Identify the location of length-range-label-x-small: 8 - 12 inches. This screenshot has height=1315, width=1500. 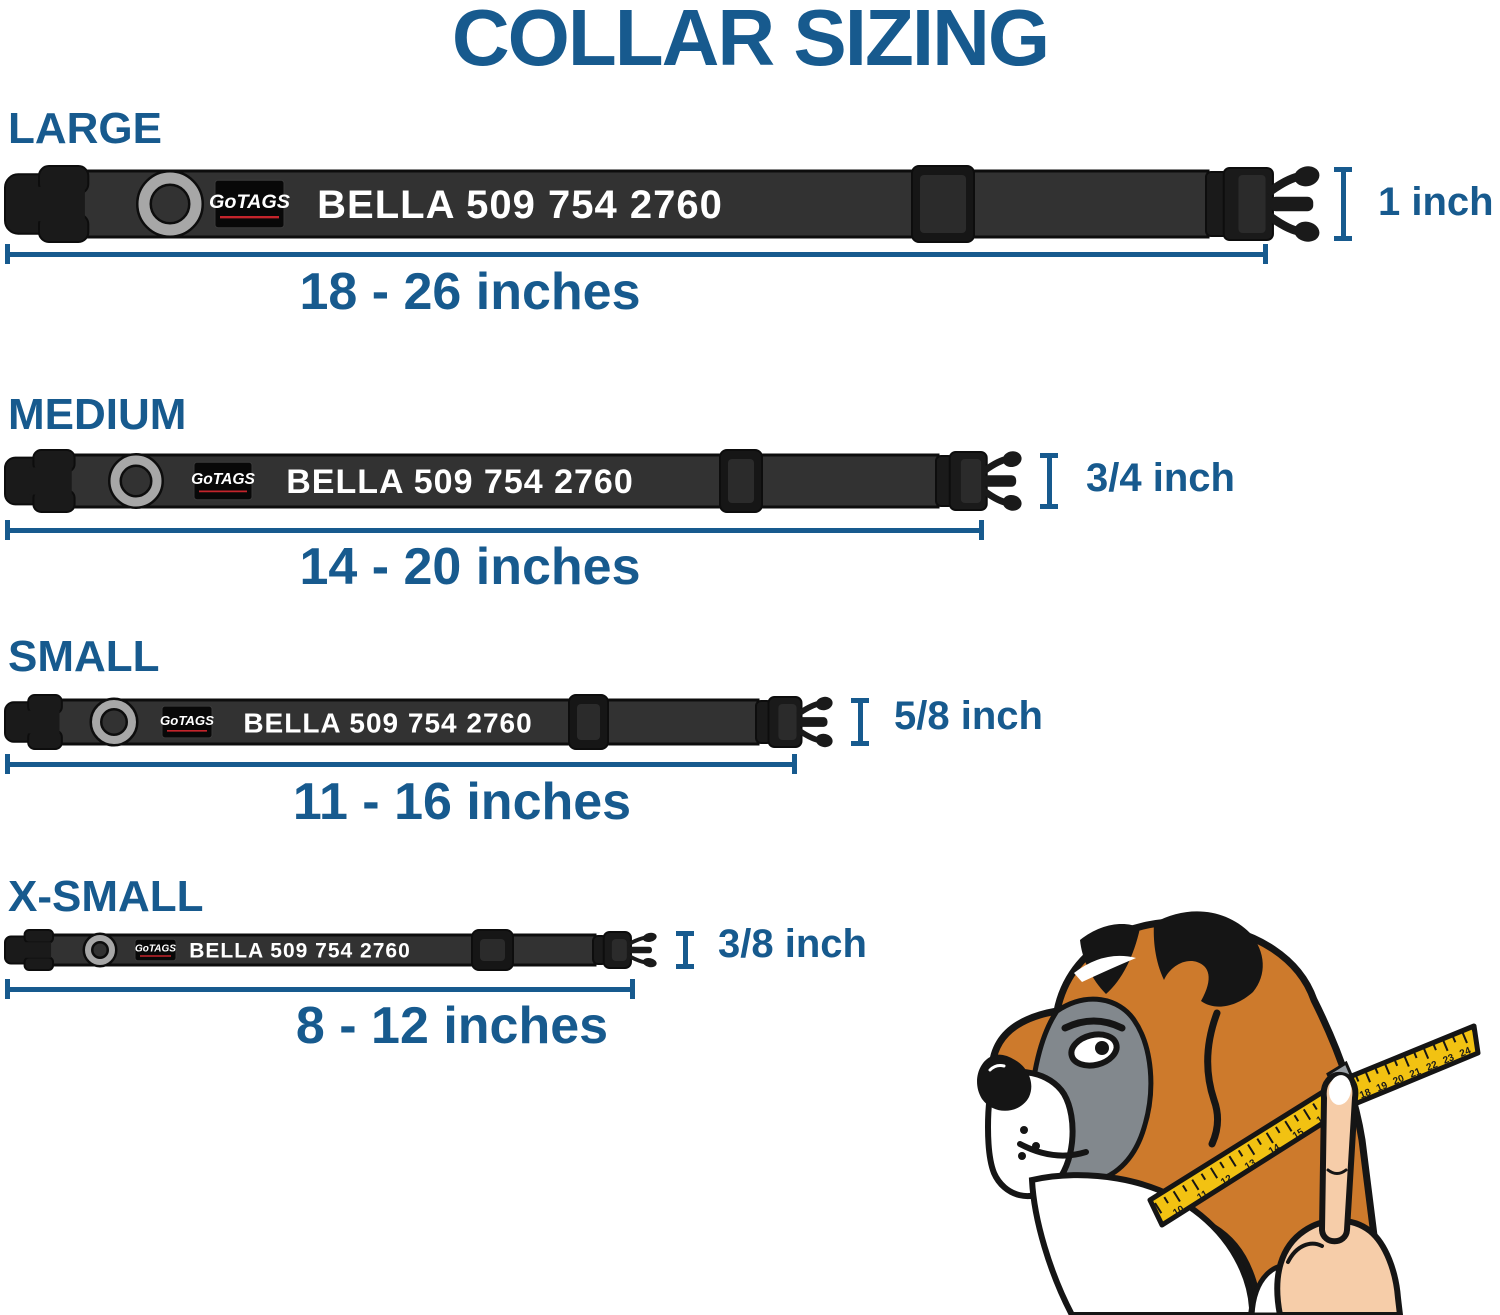
(452, 1026).